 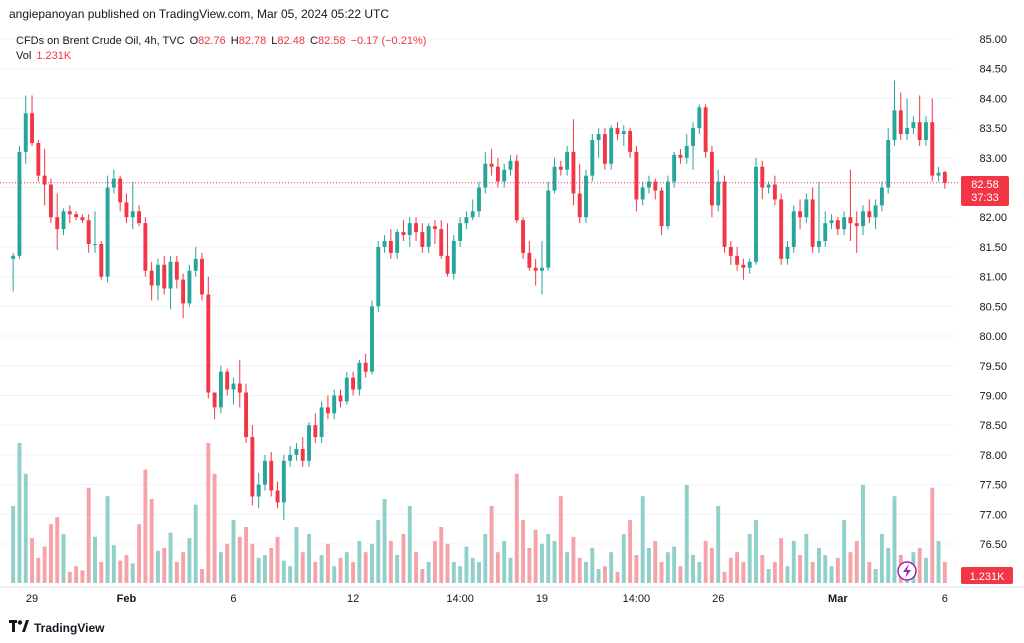 What do you see at coordinates (993, 426) in the screenshot?
I see `price-tick: 78.50` at bounding box center [993, 426].